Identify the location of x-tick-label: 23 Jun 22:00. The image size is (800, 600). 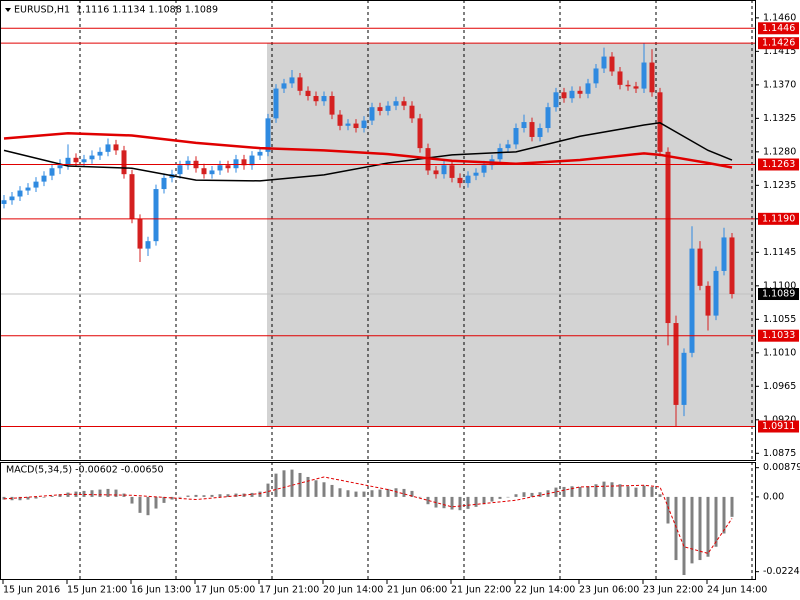
(673, 590).